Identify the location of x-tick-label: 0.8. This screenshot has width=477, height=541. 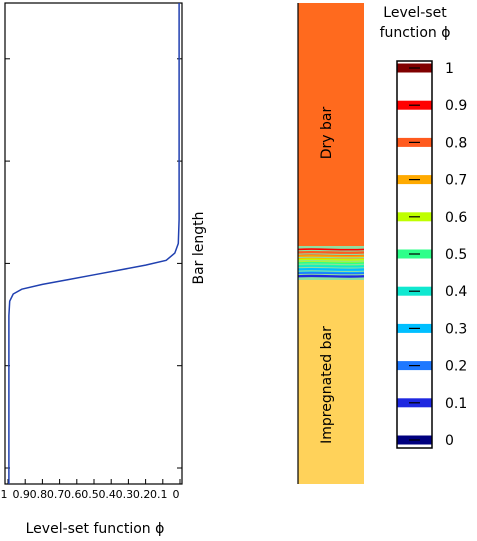
(39, 494).